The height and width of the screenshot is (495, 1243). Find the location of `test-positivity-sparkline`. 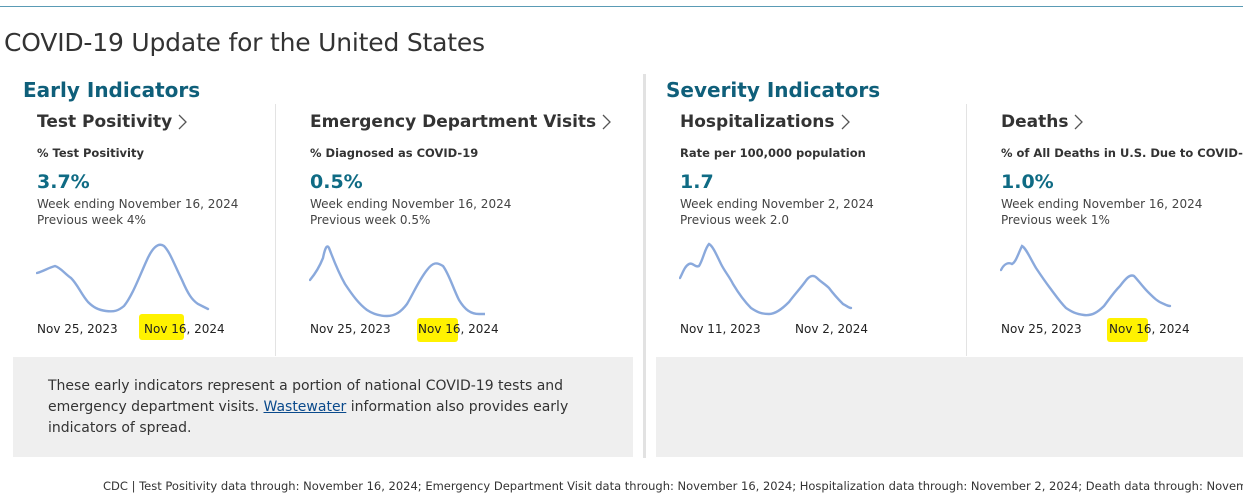

test-positivity-sparkline is located at coordinates (123, 278).